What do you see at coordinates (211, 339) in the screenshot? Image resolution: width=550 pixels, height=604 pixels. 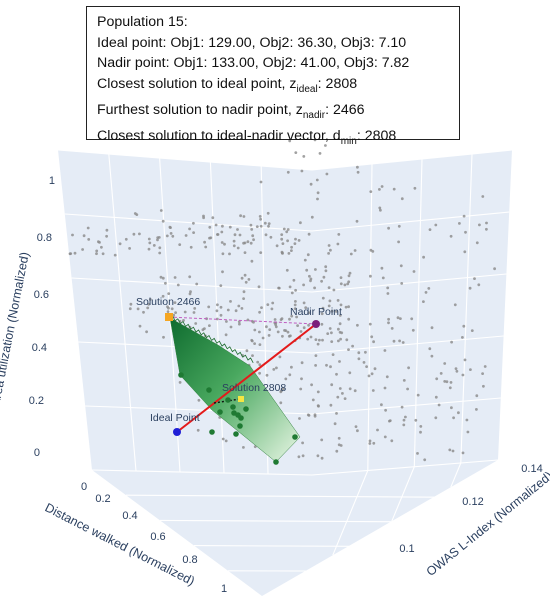 I see `pareto-ridge` at bounding box center [211, 339].